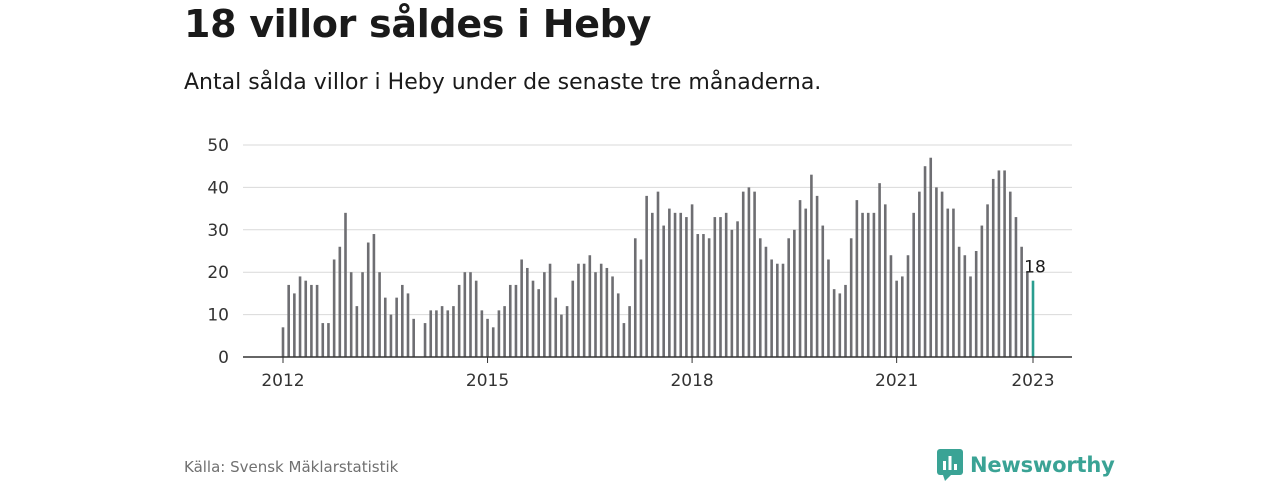  I want to click on y-tick-label: 0, so click(223, 358).